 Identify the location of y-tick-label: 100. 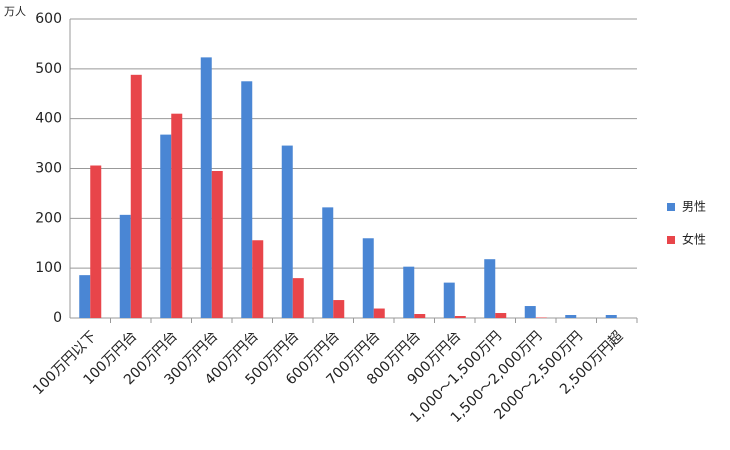
(48, 268).